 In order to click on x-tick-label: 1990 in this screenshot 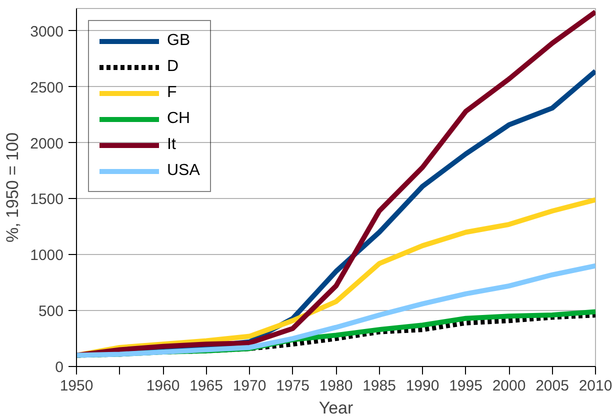, I will do `click(423, 386)`.